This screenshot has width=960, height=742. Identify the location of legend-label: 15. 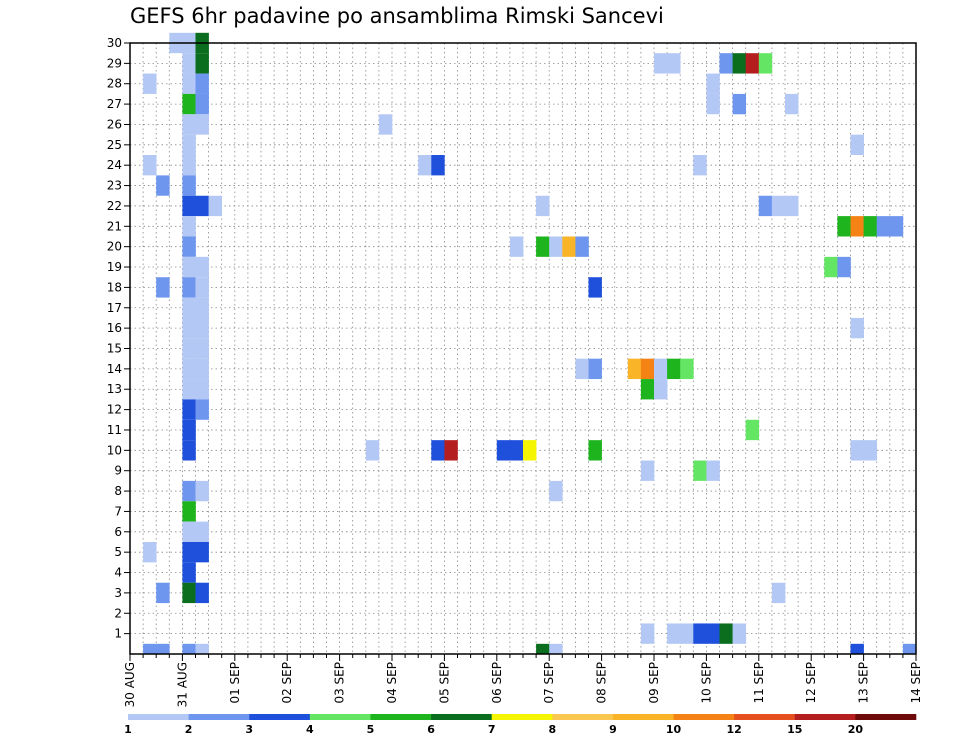
(794, 729).